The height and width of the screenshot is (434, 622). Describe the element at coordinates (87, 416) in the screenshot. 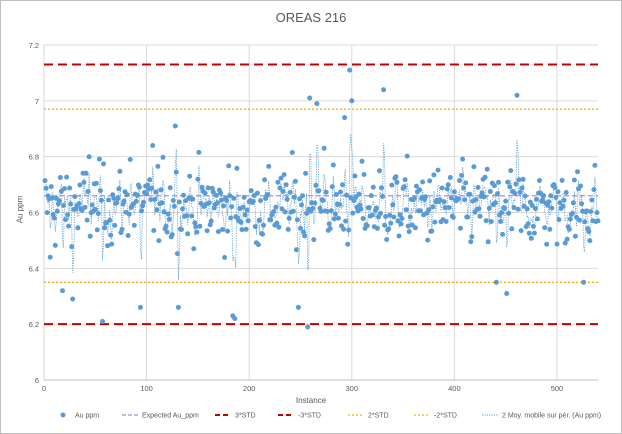

I see `legend-label: Au ppm` at that location.